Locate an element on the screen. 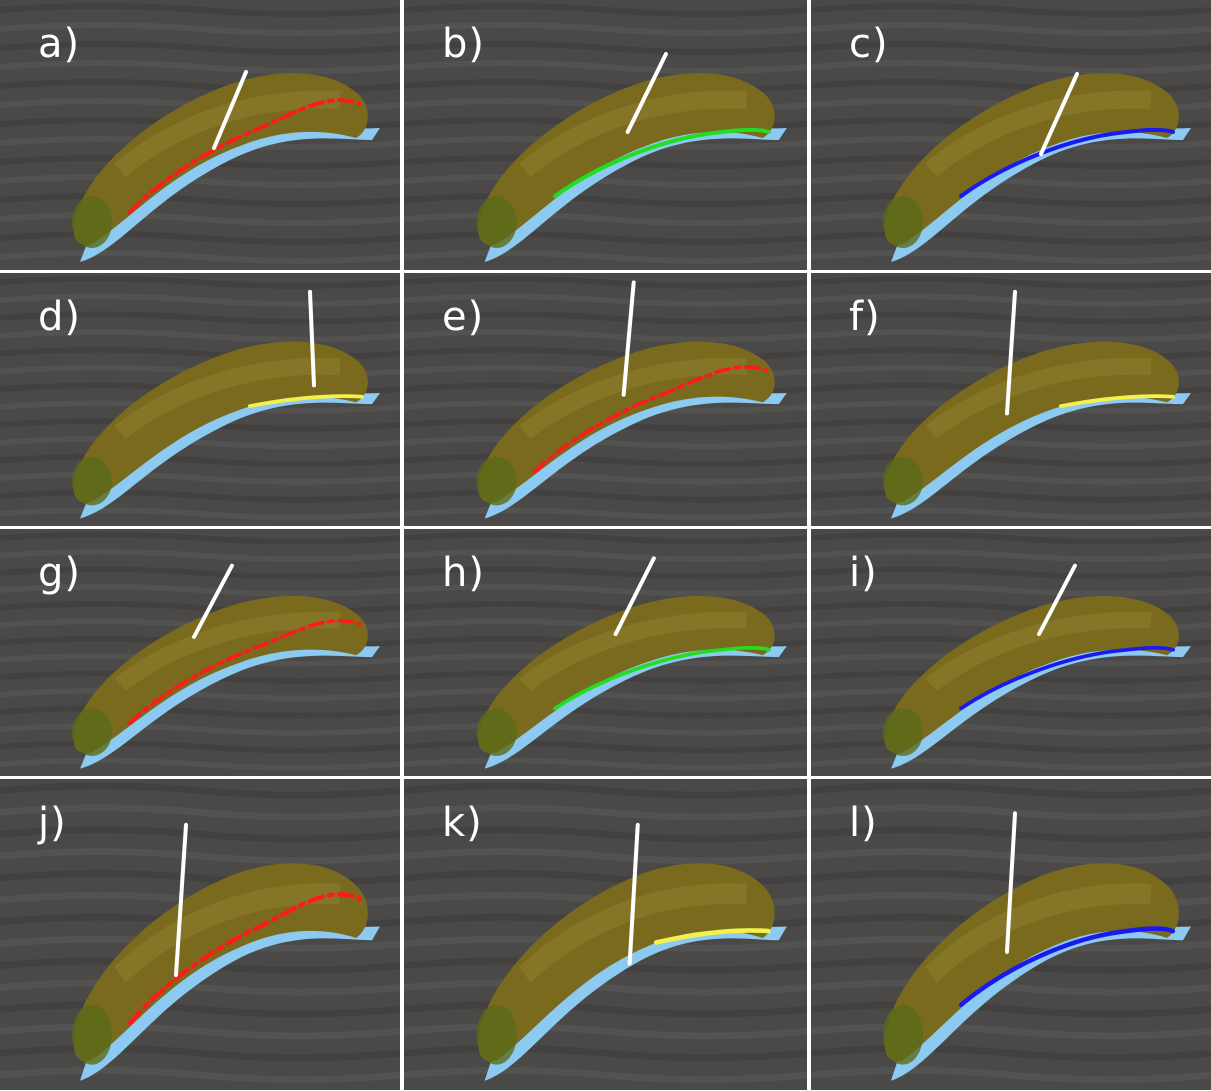 This screenshot has width=1211, height=1091. panel-a-image is located at coordinates (200, 135).